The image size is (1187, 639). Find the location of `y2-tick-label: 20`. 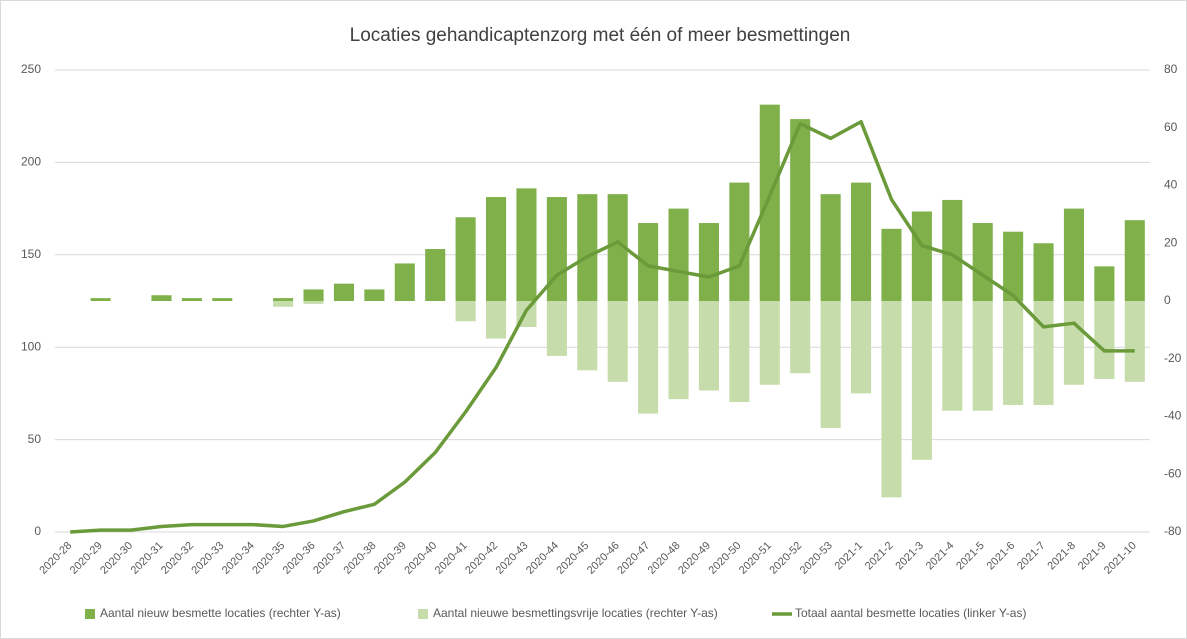

y2-tick-label: 20 is located at coordinates (1171, 242).